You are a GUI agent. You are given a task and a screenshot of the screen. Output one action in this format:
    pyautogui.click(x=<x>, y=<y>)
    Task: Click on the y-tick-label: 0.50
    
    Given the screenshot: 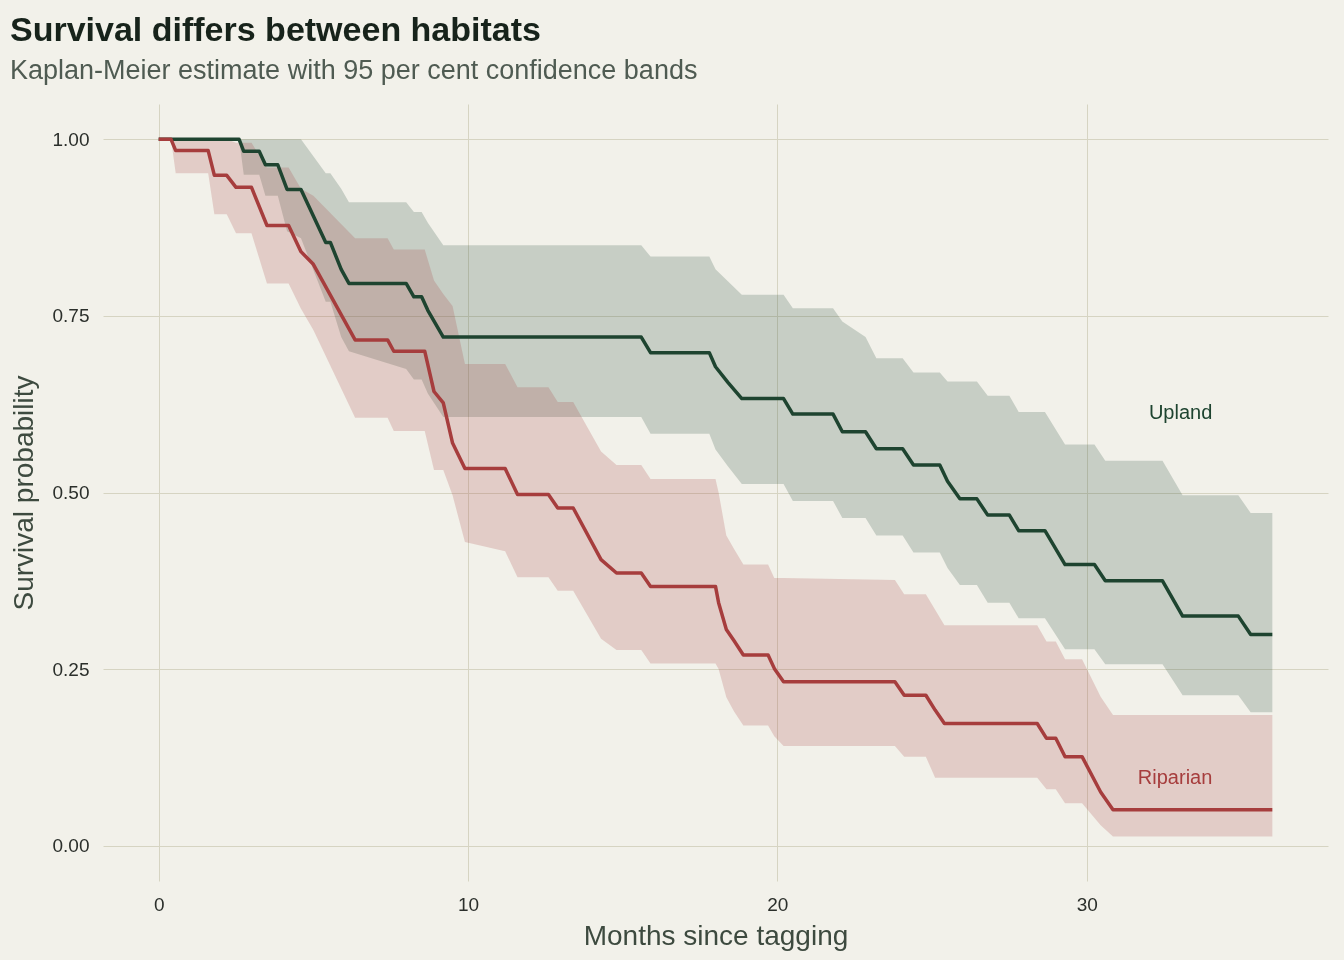 What is the action you would take?
    pyautogui.click(x=71, y=492)
    